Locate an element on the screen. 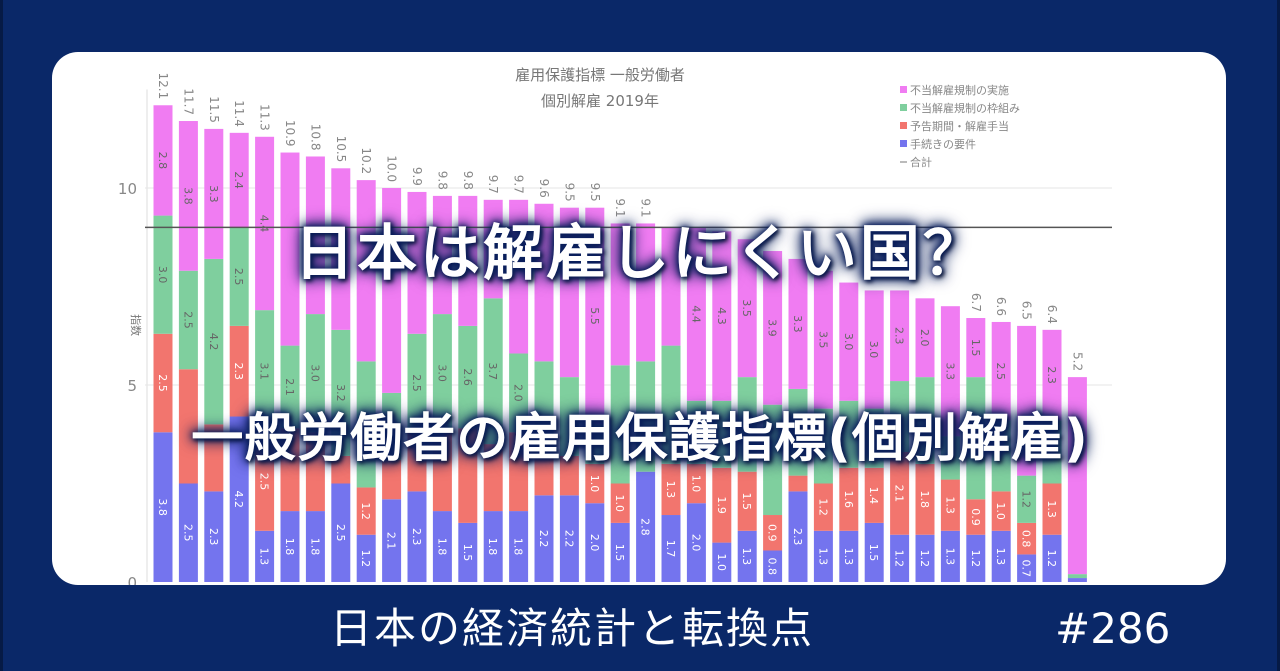 The width and height of the screenshot is (1280, 671). y-tick-label: 5 is located at coordinates (132, 386).